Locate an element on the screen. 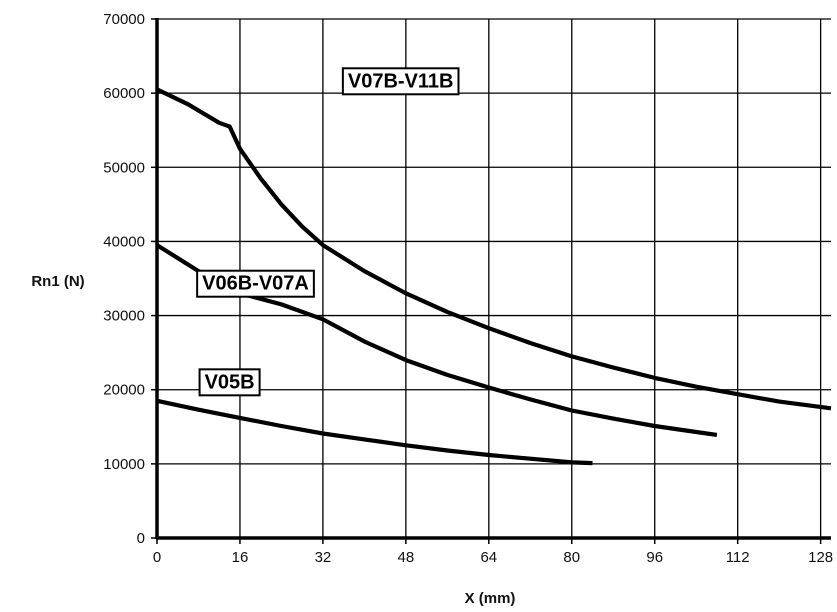 The width and height of the screenshot is (837, 612). y-tick-label: 70000 is located at coordinates (124, 19).